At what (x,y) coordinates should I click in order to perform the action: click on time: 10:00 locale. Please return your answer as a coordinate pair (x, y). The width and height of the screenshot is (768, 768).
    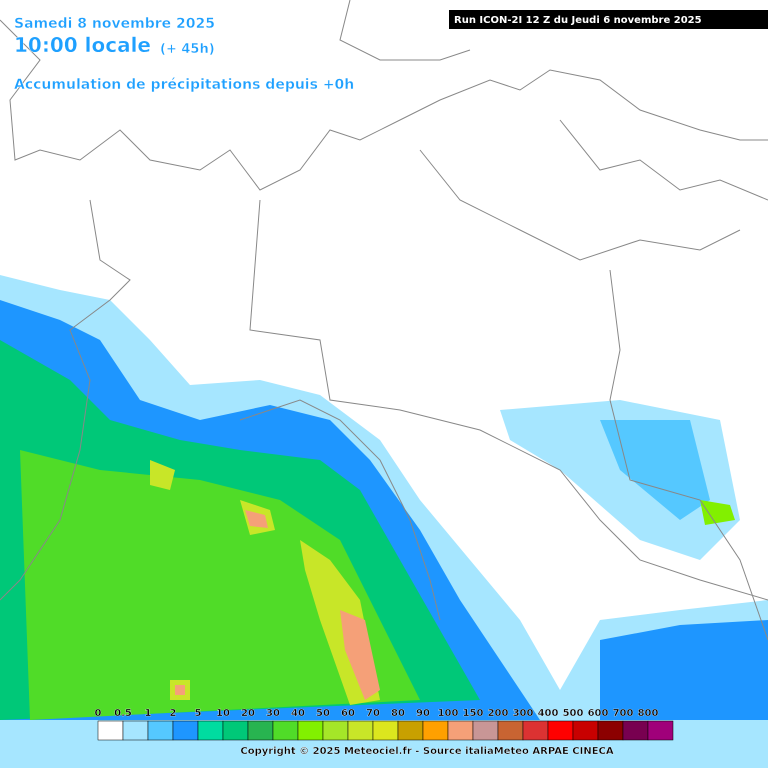
    Looking at the image, I should click on (82, 45).